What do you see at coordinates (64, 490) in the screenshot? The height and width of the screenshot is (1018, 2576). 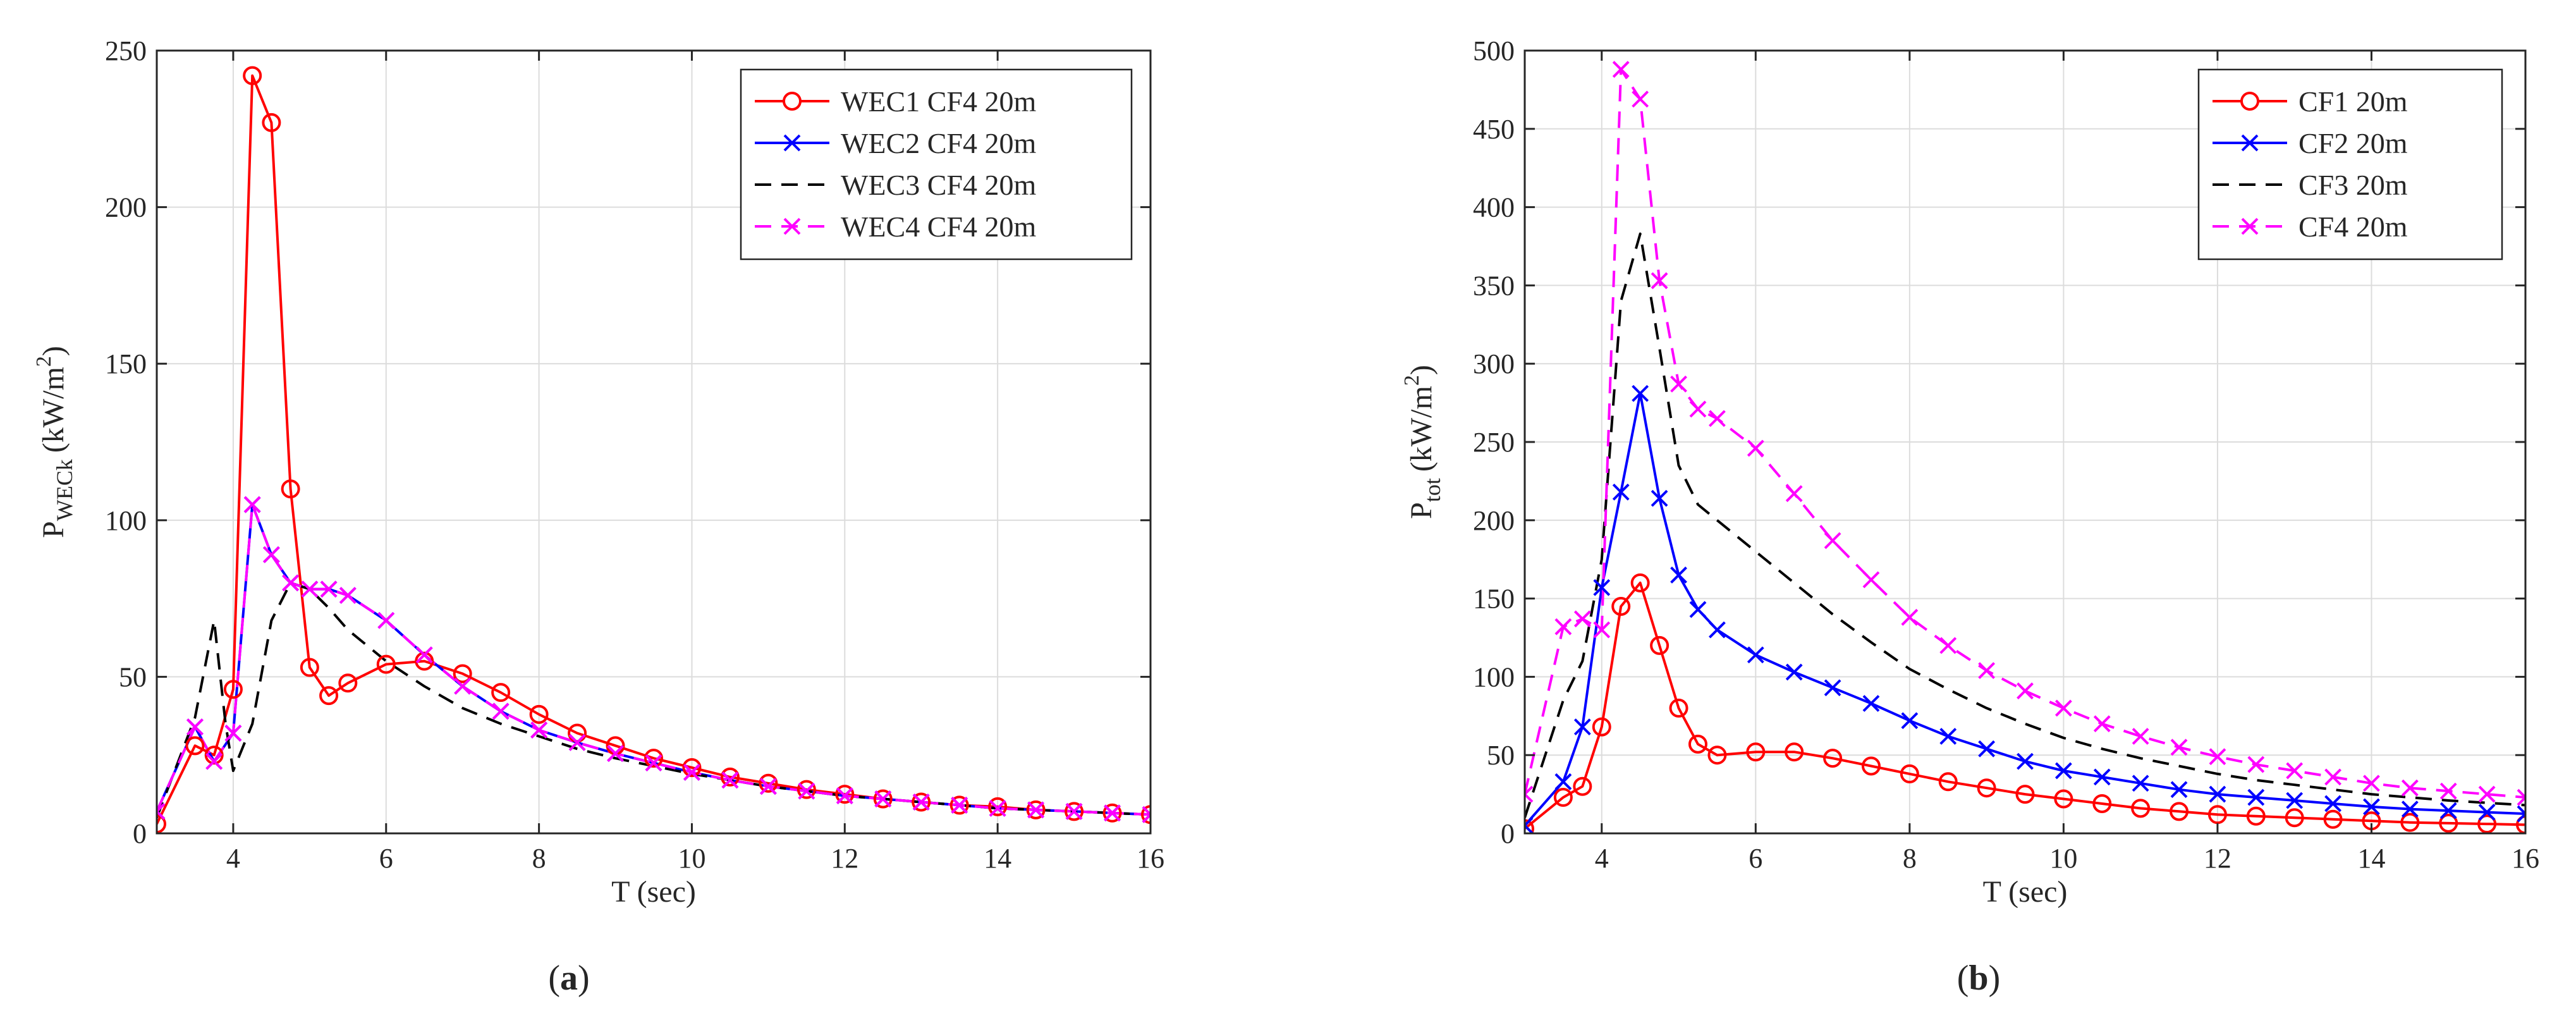 I see `y-axis-label-subscript: WECk` at bounding box center [64, 490].